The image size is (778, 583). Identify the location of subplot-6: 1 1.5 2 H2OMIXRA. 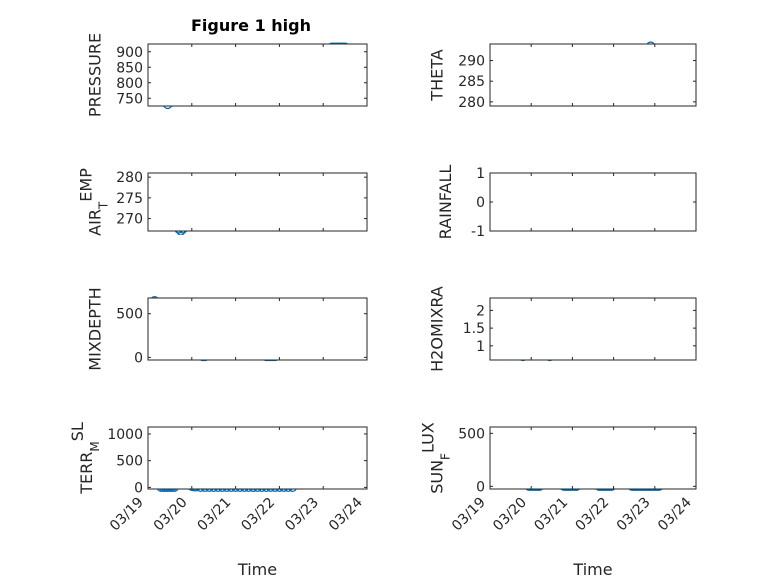
(562, 329).